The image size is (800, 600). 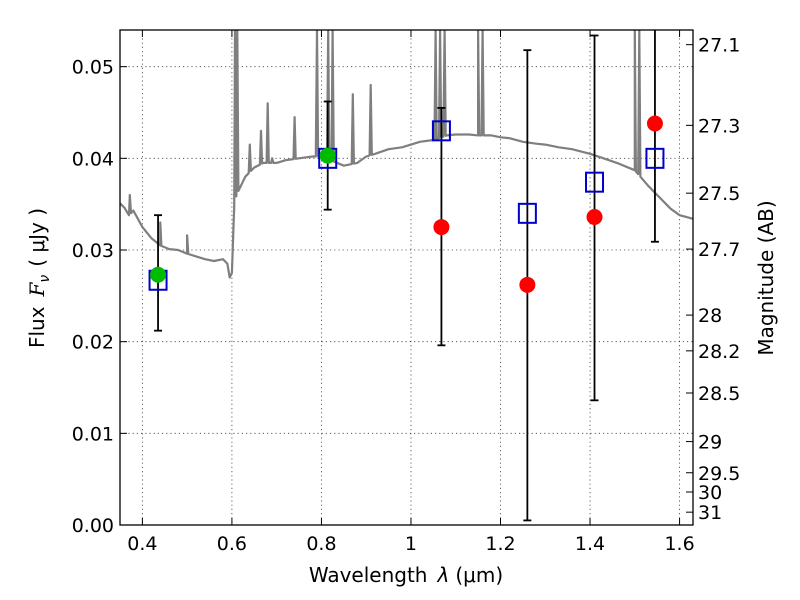 What do you see at coordinates (719, 194) in the screenshot?
I see `y2-tick-label: 27.5` at bounding box center [719, 194].